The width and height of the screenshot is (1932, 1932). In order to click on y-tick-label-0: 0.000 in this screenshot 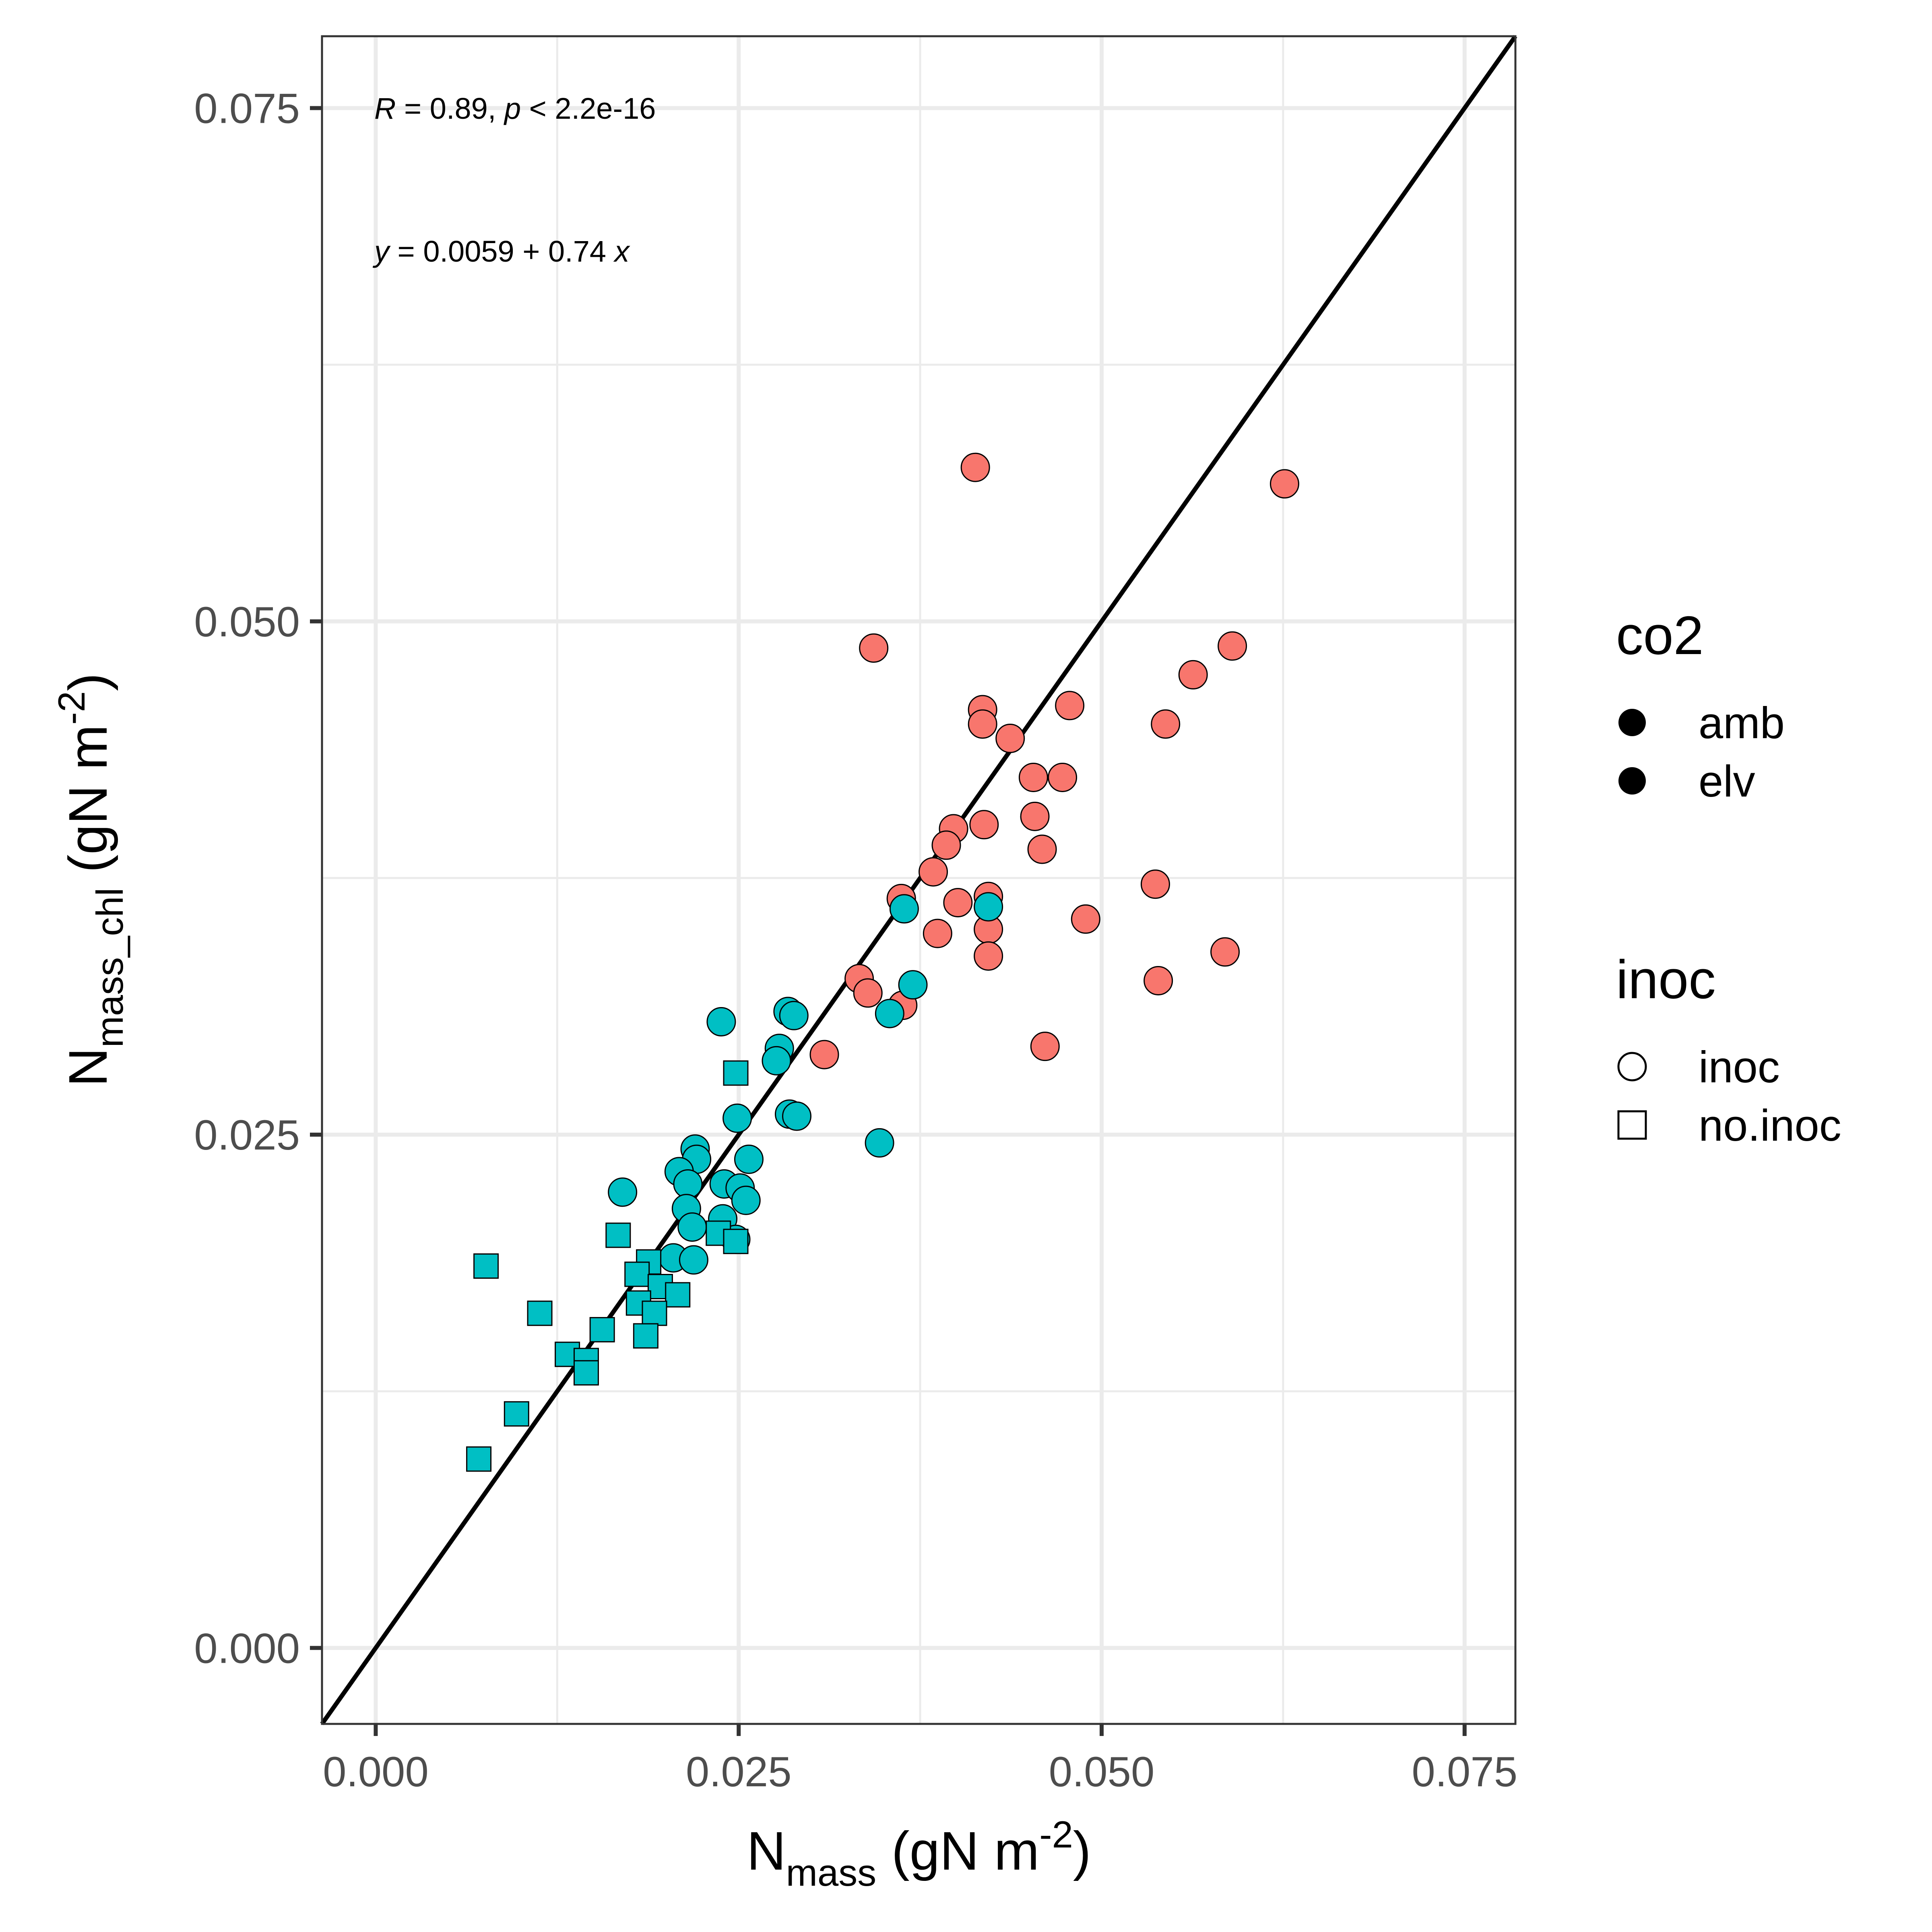, I will do `click(247, 1648)`.